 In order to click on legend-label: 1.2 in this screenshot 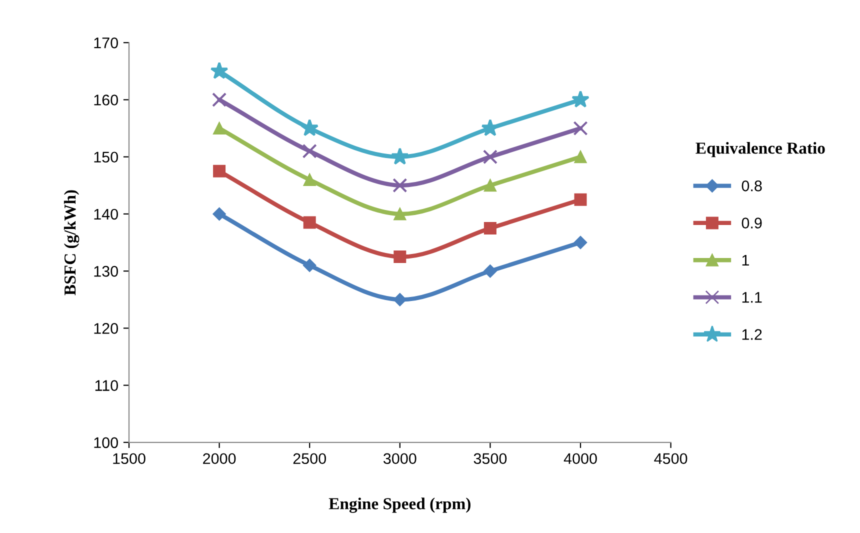, I will do `click(752, 334)`.